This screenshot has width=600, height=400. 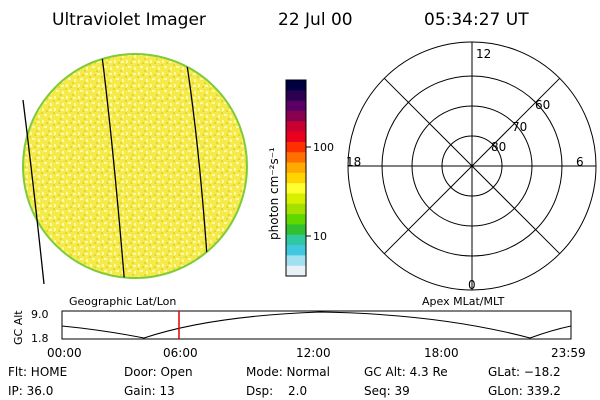 I want to click on left-image-label: Geographic Lat/Lon, so click(x=122, y=301).